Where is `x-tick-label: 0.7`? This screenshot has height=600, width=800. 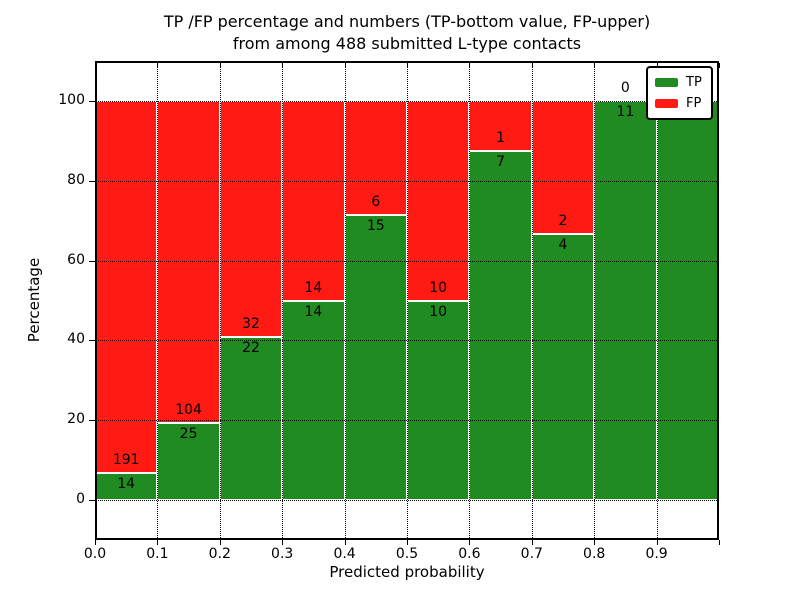
x-tick-label: 0.7 is located at coordinates (531, 554).